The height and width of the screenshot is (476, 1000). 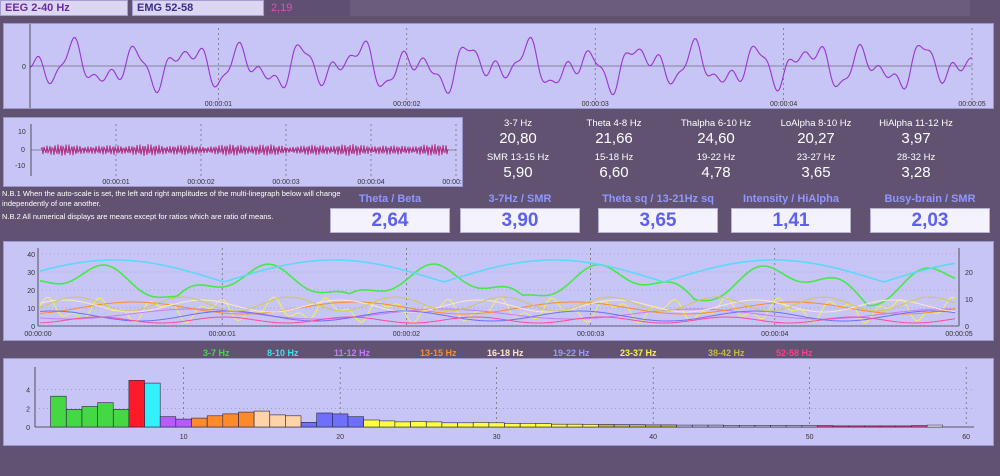 What do you see at coordinates (971, 104) in the screenshot?
I see `eeg-time-tick: 00:00:05` at bounding box center [971, 104].